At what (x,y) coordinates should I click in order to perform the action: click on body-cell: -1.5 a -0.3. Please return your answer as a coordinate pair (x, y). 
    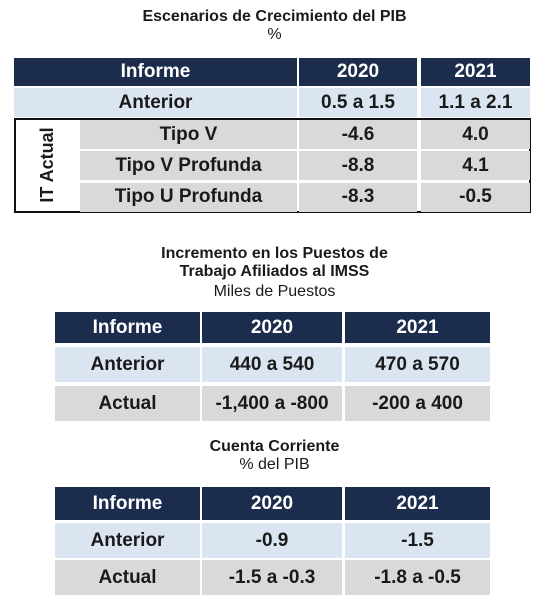
    Looking at the image, I should click on (272, 577).